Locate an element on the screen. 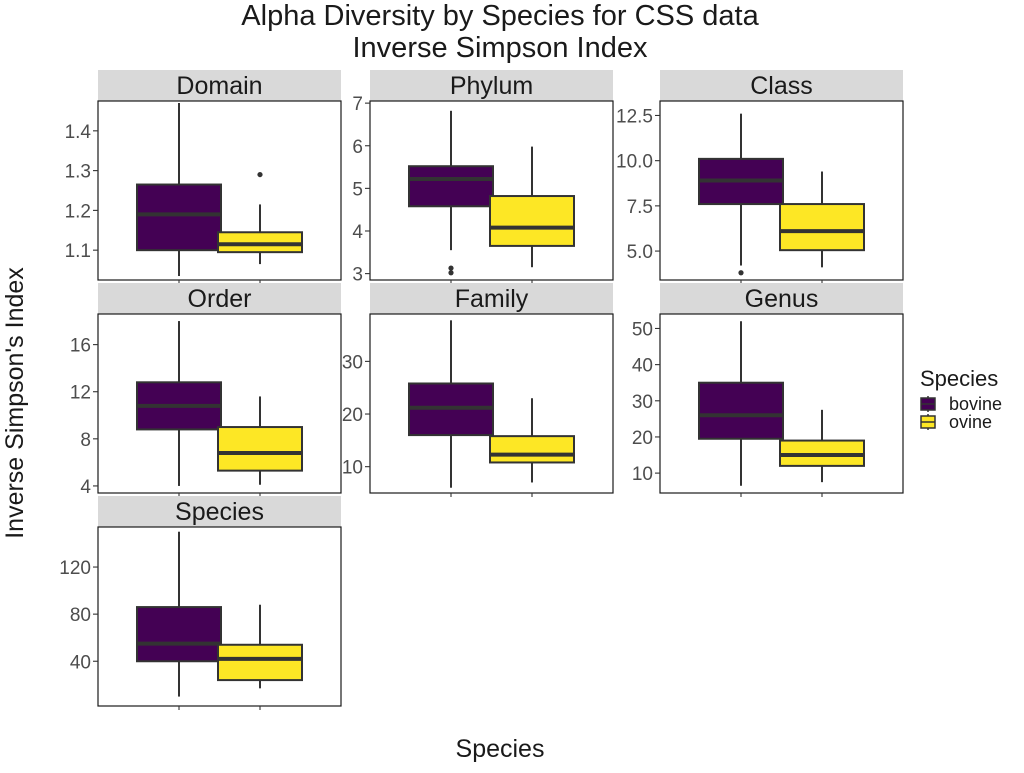 The height and width of the screenshot is (773, 1024). outlier-point-class-bovine is located at coordinates (741, 273).